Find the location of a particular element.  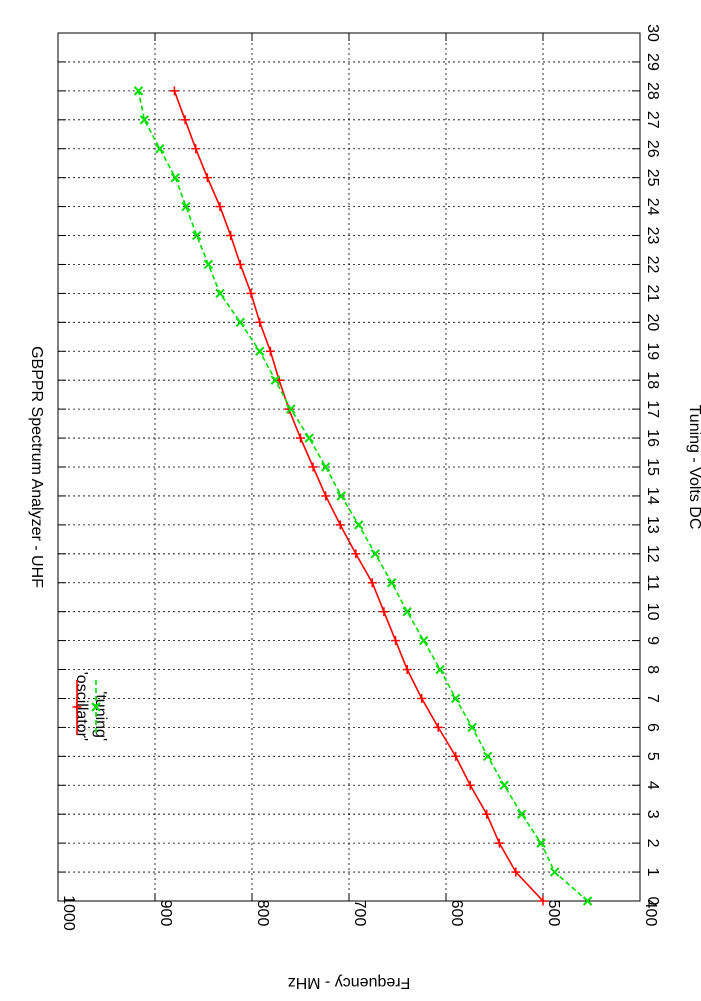

x-tick-label: 22 is located at coordinates (652, 265).